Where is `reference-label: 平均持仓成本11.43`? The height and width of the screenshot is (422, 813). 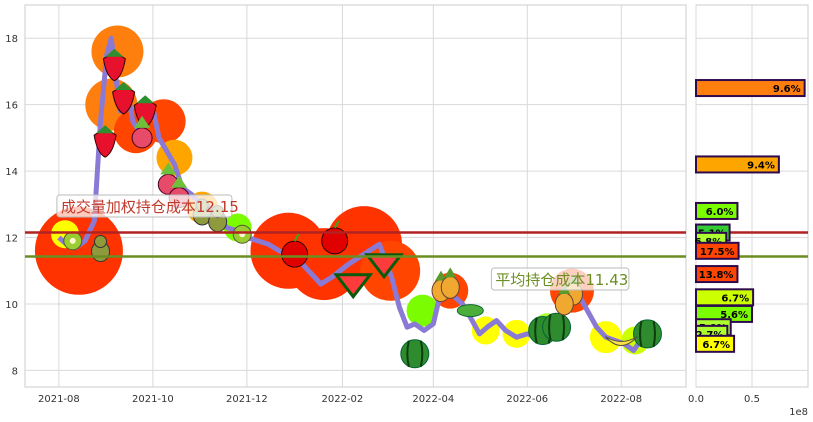
reference-label: 平均持仓成本11.43 is located at coordinates (561, 280).